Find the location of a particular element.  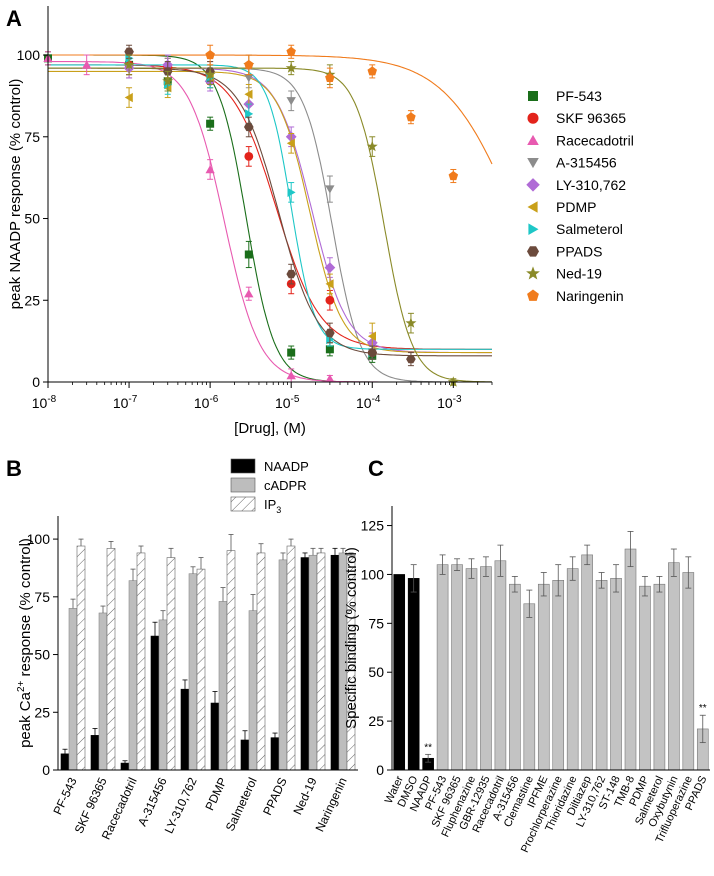

legend-label: NAADP is located at coordinates (286, 466).